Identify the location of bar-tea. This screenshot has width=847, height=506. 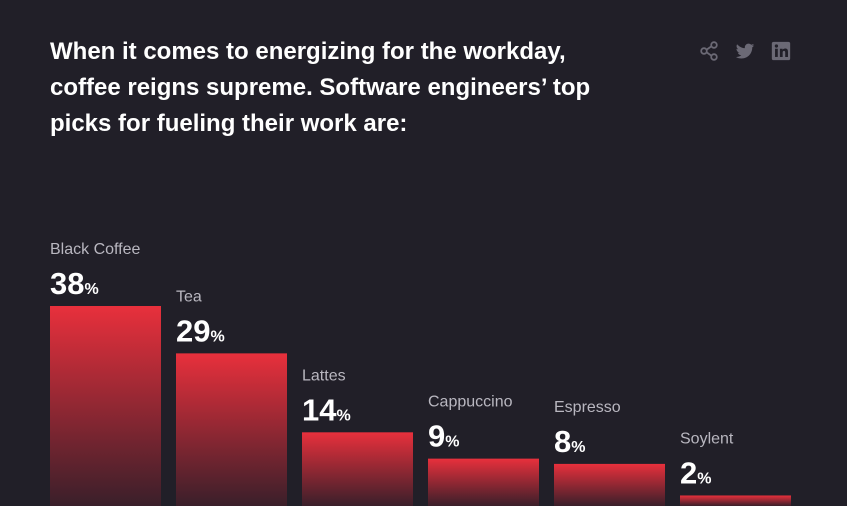
(231, 429).